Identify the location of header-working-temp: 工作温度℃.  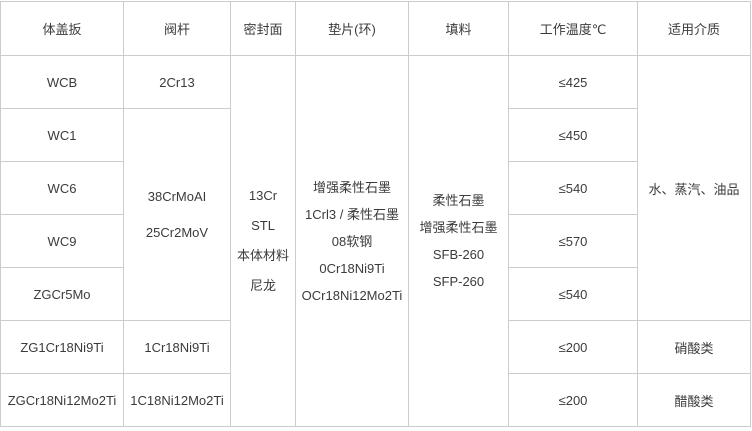
(573, 28).